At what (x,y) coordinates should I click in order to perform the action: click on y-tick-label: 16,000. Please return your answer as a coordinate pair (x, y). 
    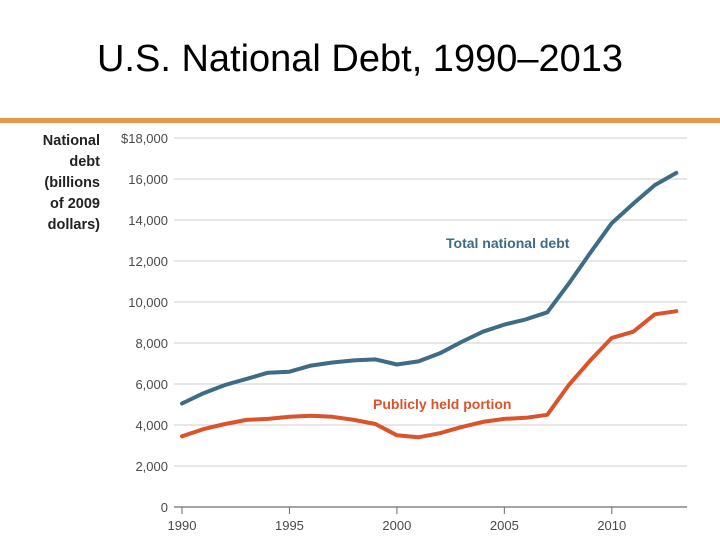
    Looking at the image, I should click on (148, 179).